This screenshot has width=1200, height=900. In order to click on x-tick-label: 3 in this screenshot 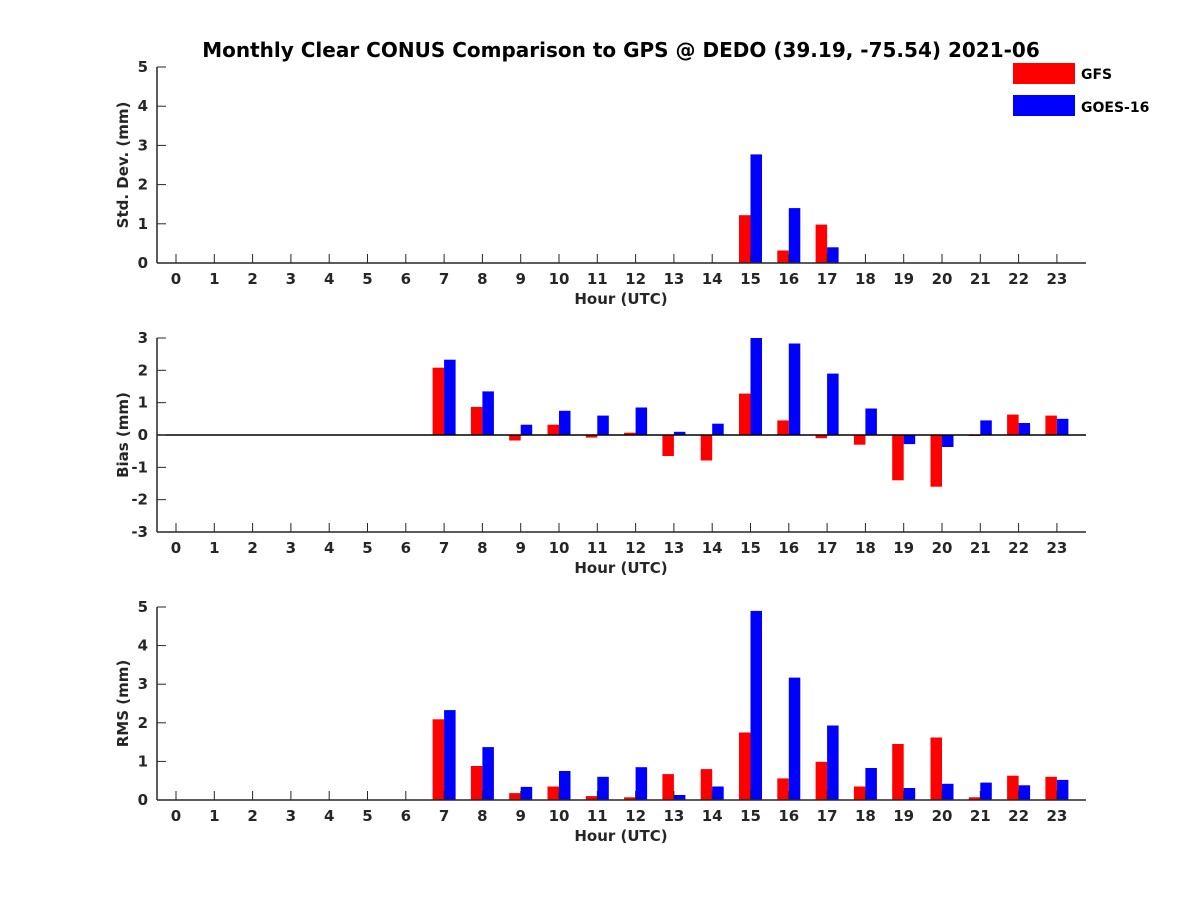, I will do `click(291, 816)`.